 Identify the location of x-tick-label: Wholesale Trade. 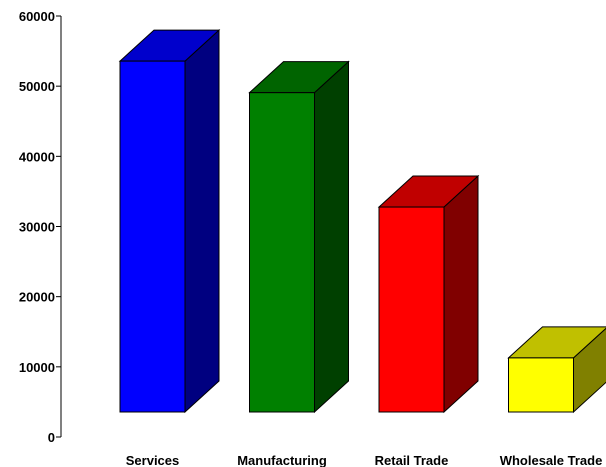
(551, 460).